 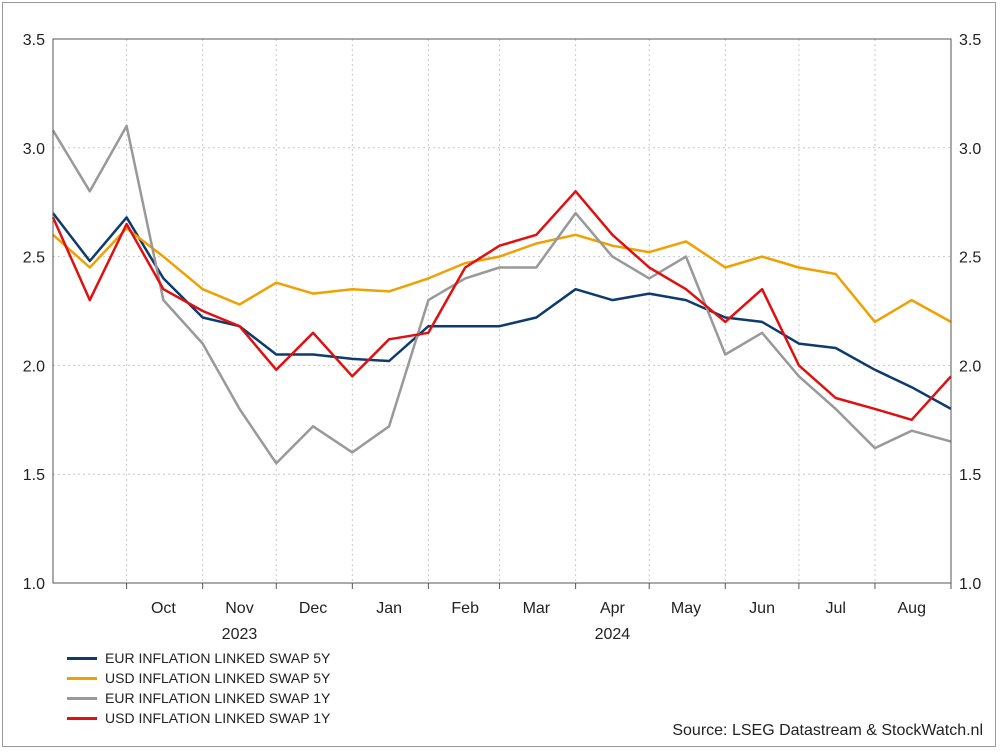 What do you see at coordinates (835, 608) in the screenshot?
I see `x-tick-label: Jul` at bounding box center [835, 608].